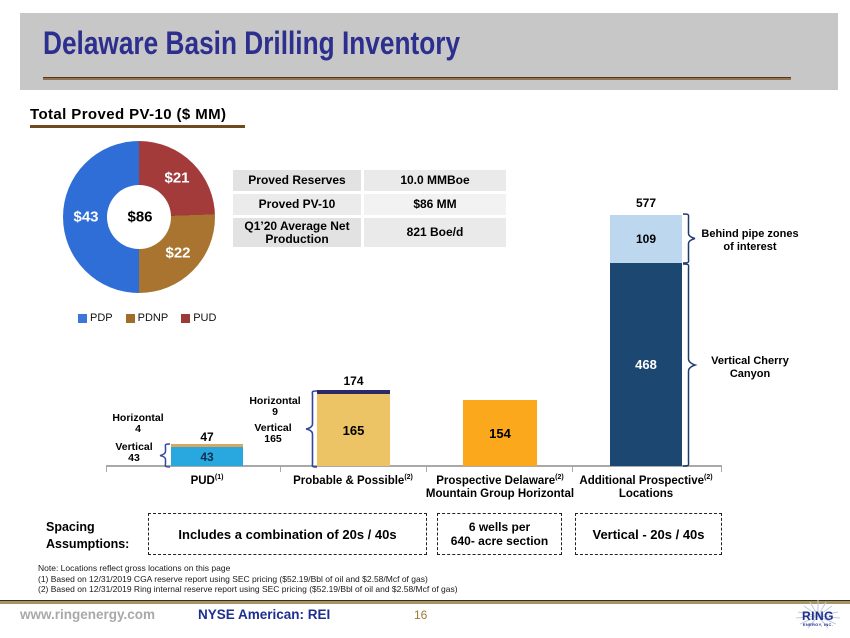 The image size is (850, 638). What do you see at coordinates (219, 477) in the screenshot?
I see `category-footnote-ref: (1)` at bounding box center [219, 477].